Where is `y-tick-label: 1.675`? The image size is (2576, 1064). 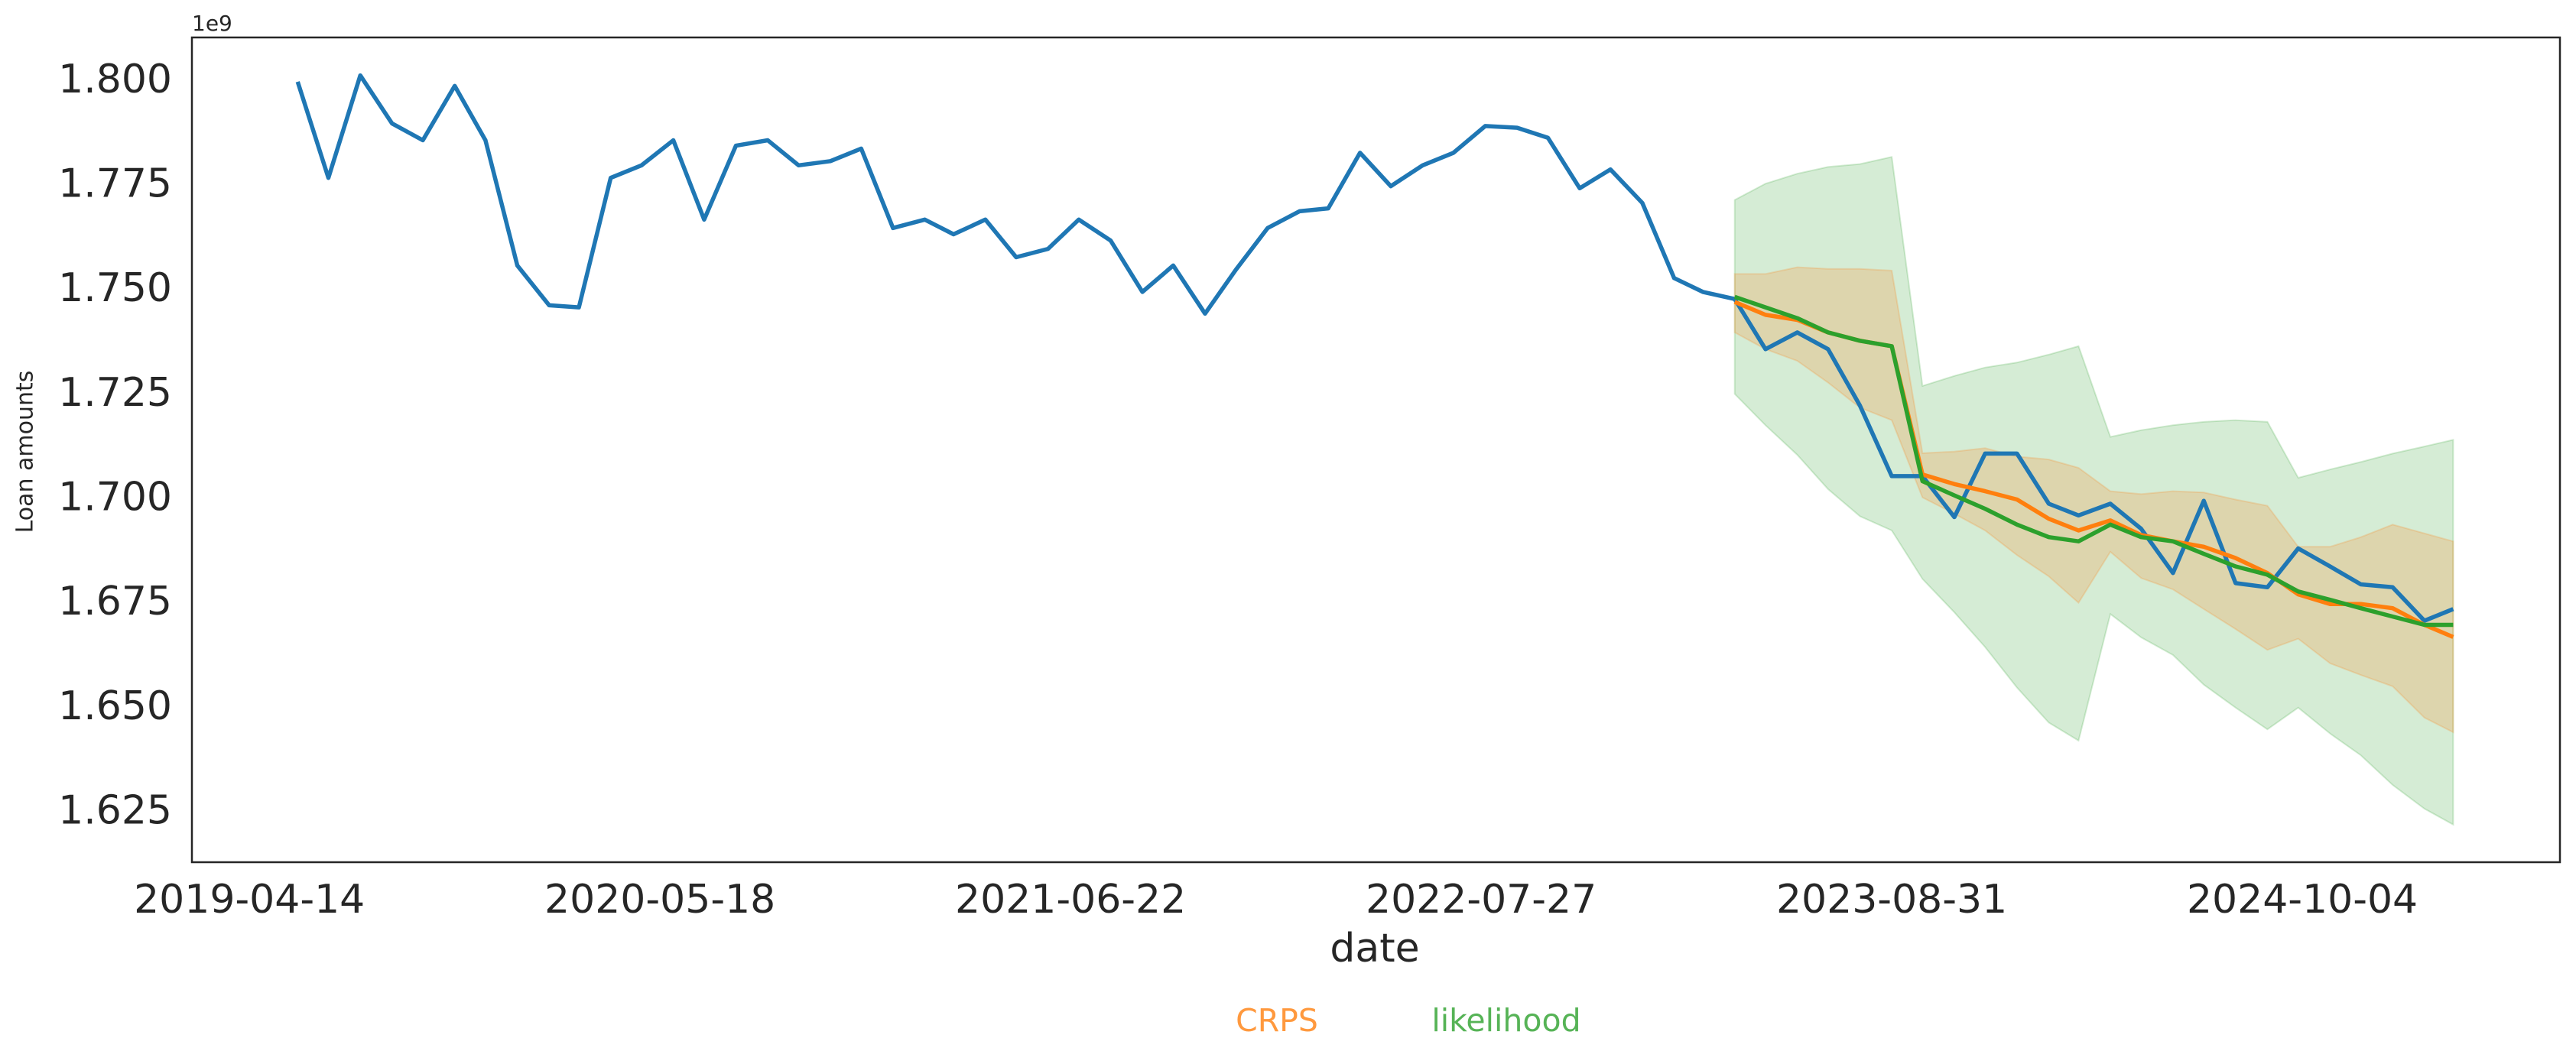
y-tick-label: 1.675 is located at coordinates (115, 602).